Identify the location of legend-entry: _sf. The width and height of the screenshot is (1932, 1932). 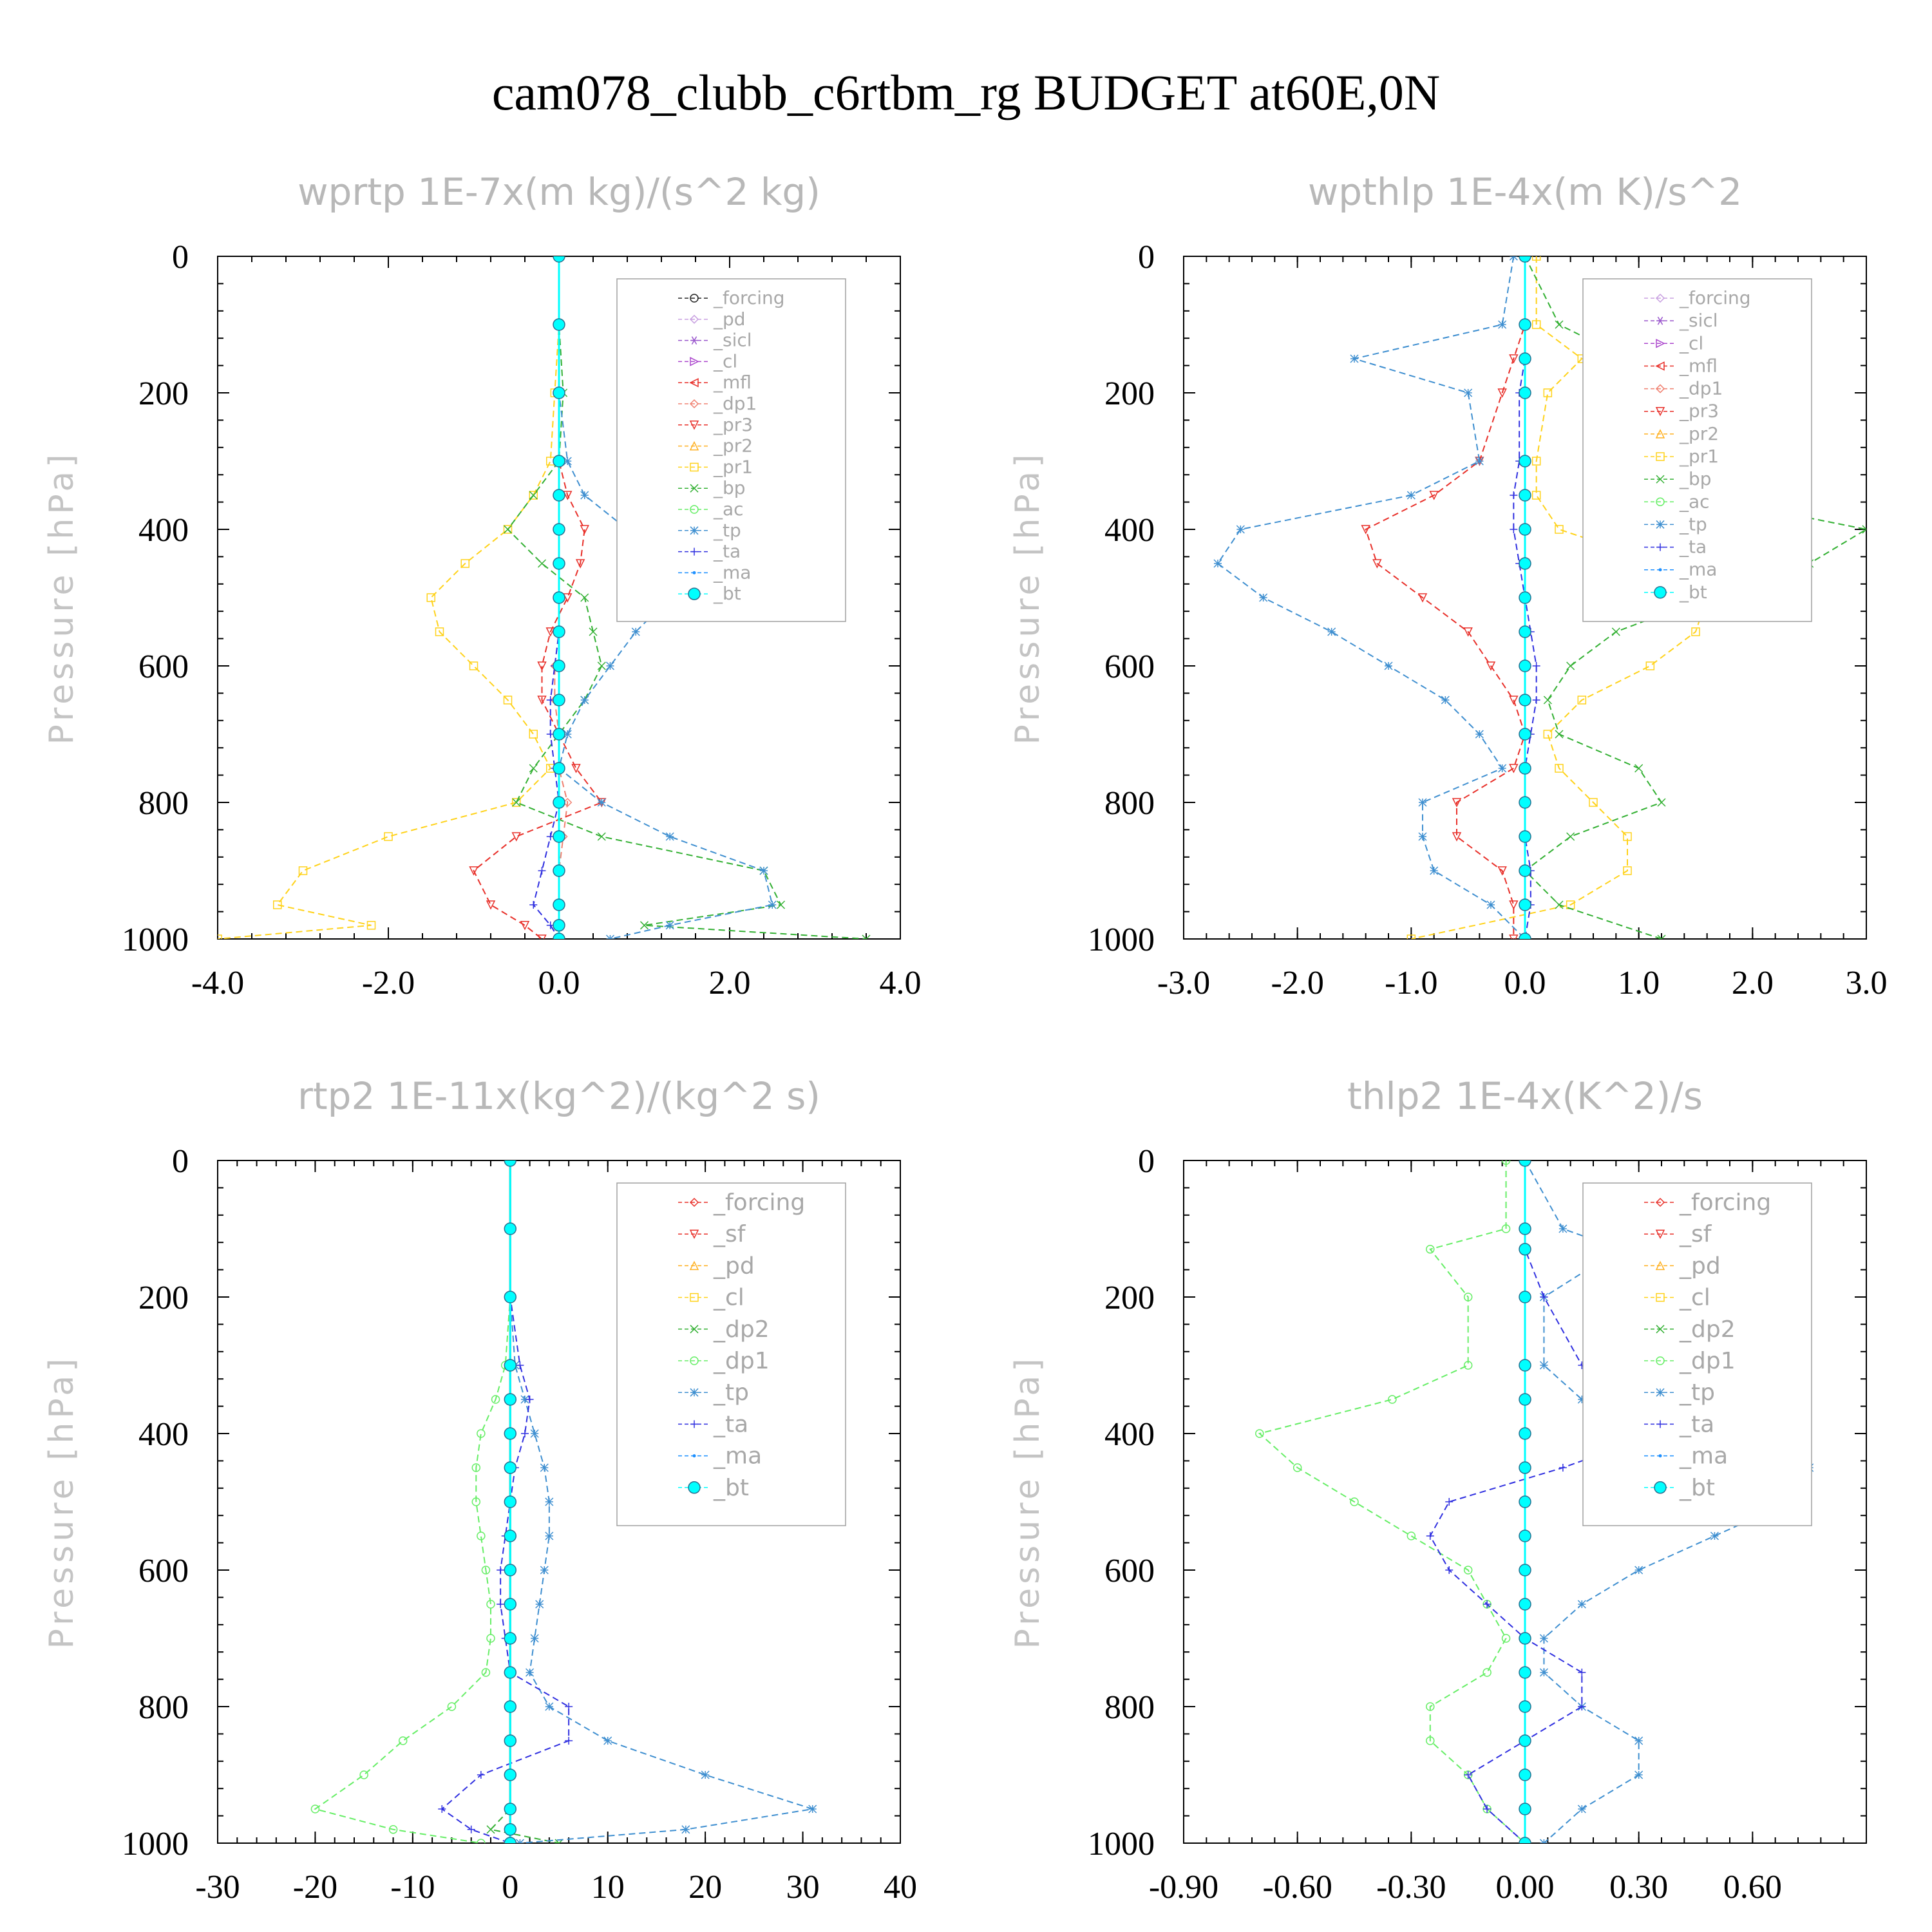
(712, 1234).